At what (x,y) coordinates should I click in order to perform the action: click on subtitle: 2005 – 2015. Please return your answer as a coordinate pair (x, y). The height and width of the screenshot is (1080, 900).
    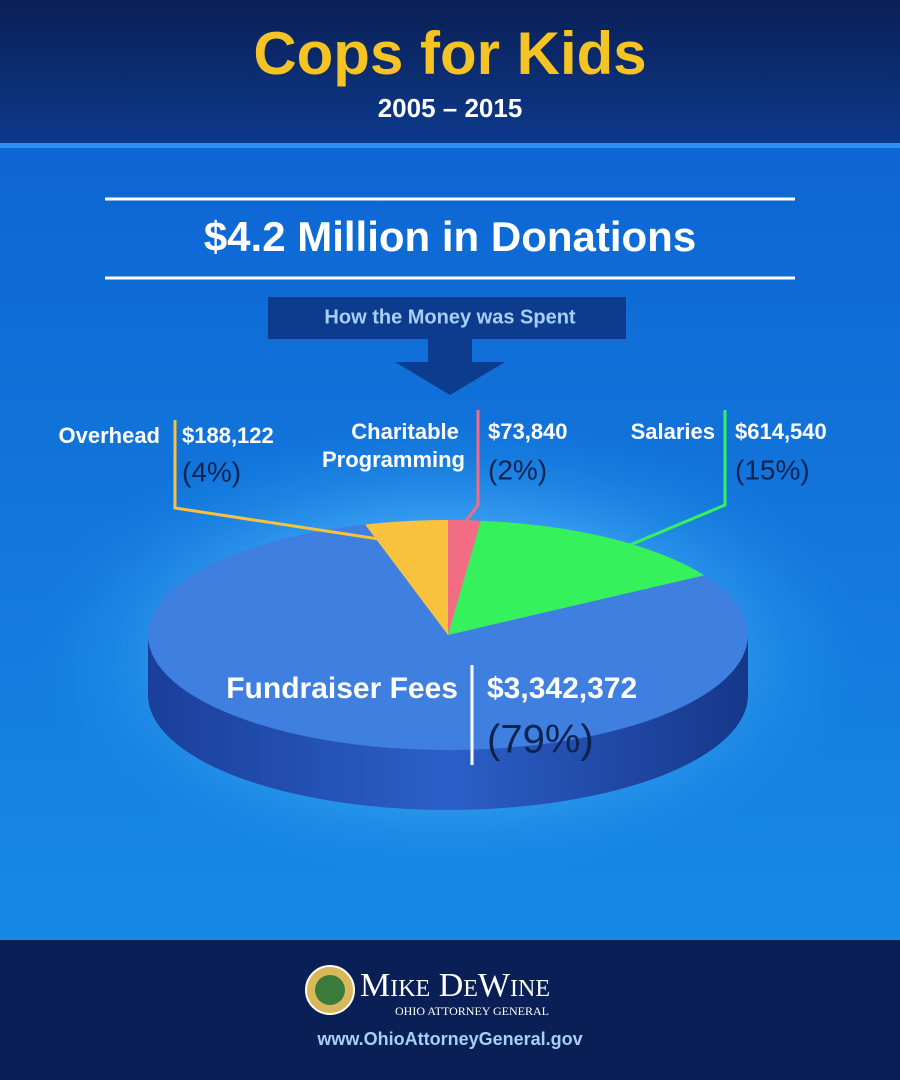
    Looking at the image, I should click on (450, 108).